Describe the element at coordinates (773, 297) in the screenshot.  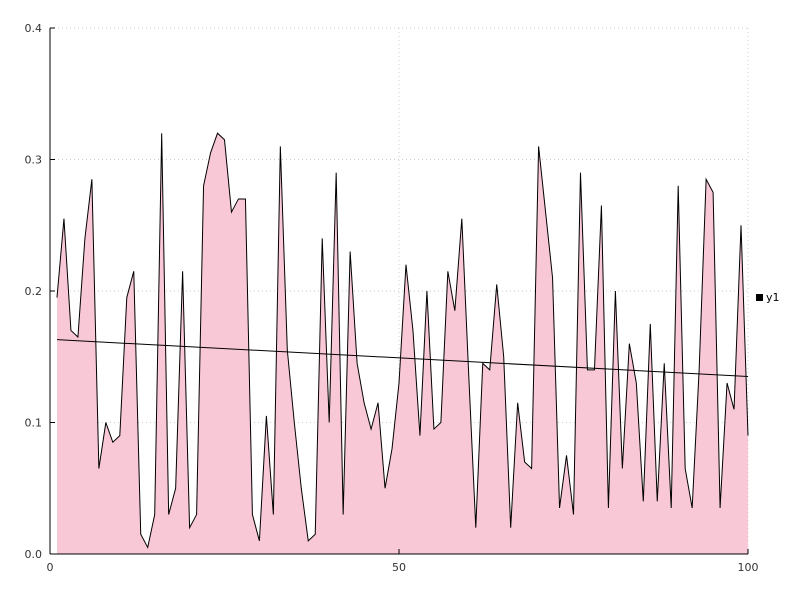
I see `legend-label: y1` at that location.